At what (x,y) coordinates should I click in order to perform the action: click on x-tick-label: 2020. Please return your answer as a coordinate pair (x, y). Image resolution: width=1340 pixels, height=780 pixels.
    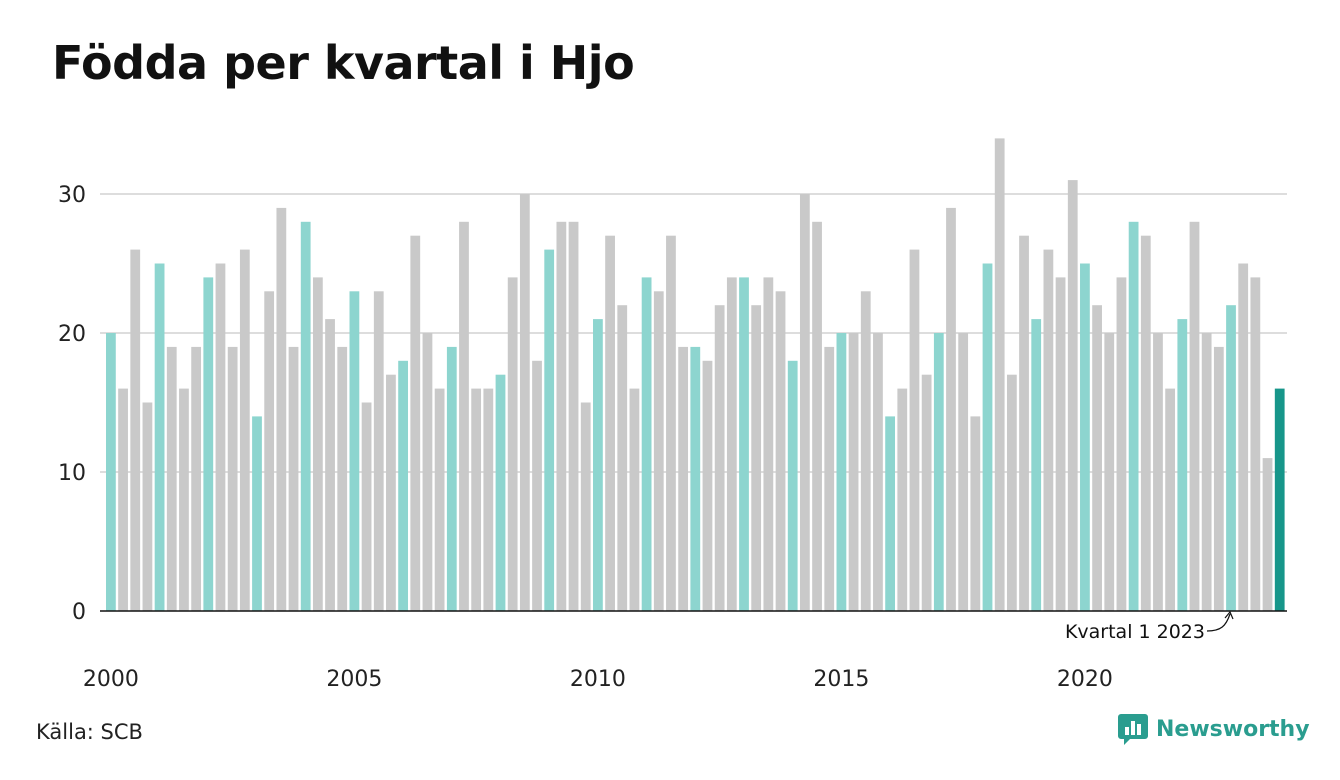
    Looking at the image, I should click on (1085, 679).